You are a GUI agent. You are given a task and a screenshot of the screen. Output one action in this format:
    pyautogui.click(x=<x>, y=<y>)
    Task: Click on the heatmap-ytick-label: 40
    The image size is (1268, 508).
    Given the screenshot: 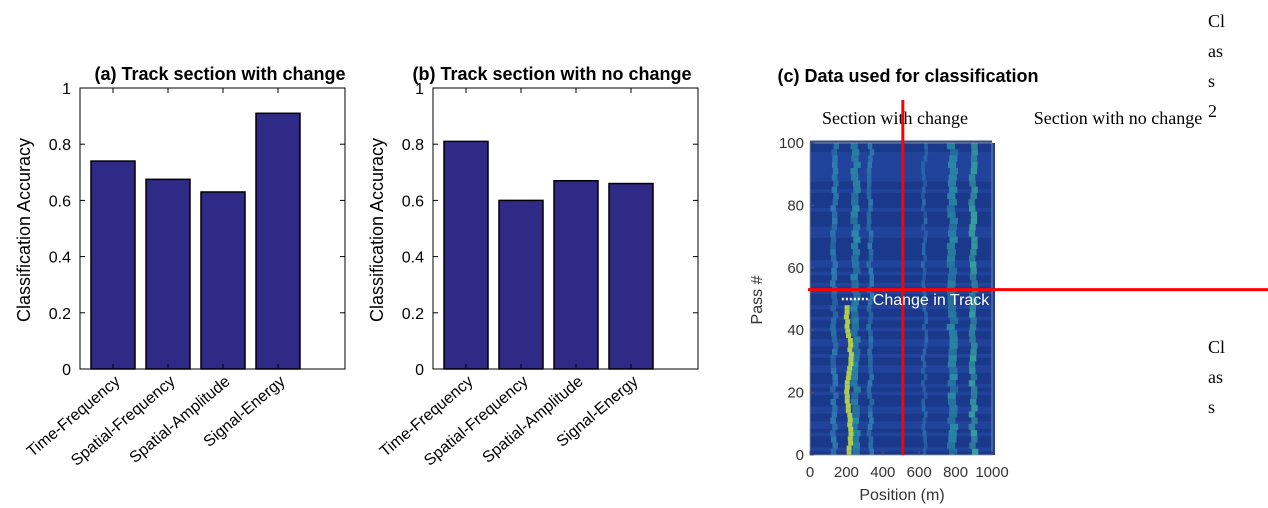 What is the action you would take?
    pyautogui.click(x=795, y=330)
    